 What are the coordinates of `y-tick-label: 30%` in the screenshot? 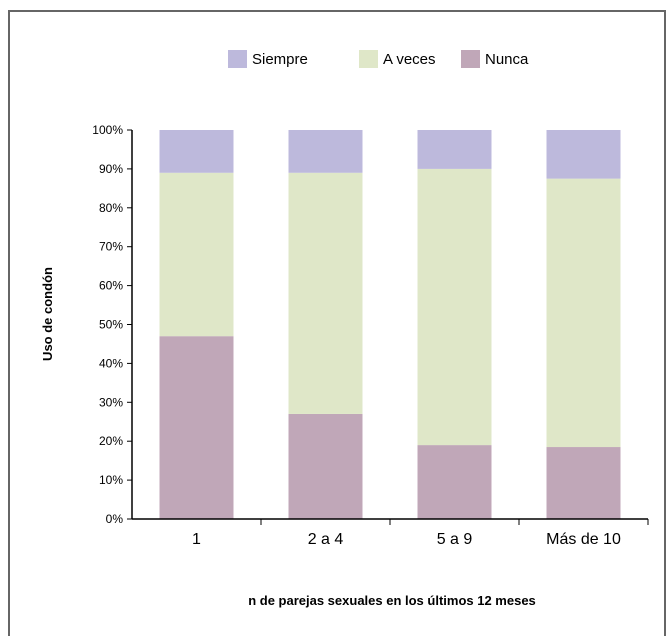 It's located at (111, 402).